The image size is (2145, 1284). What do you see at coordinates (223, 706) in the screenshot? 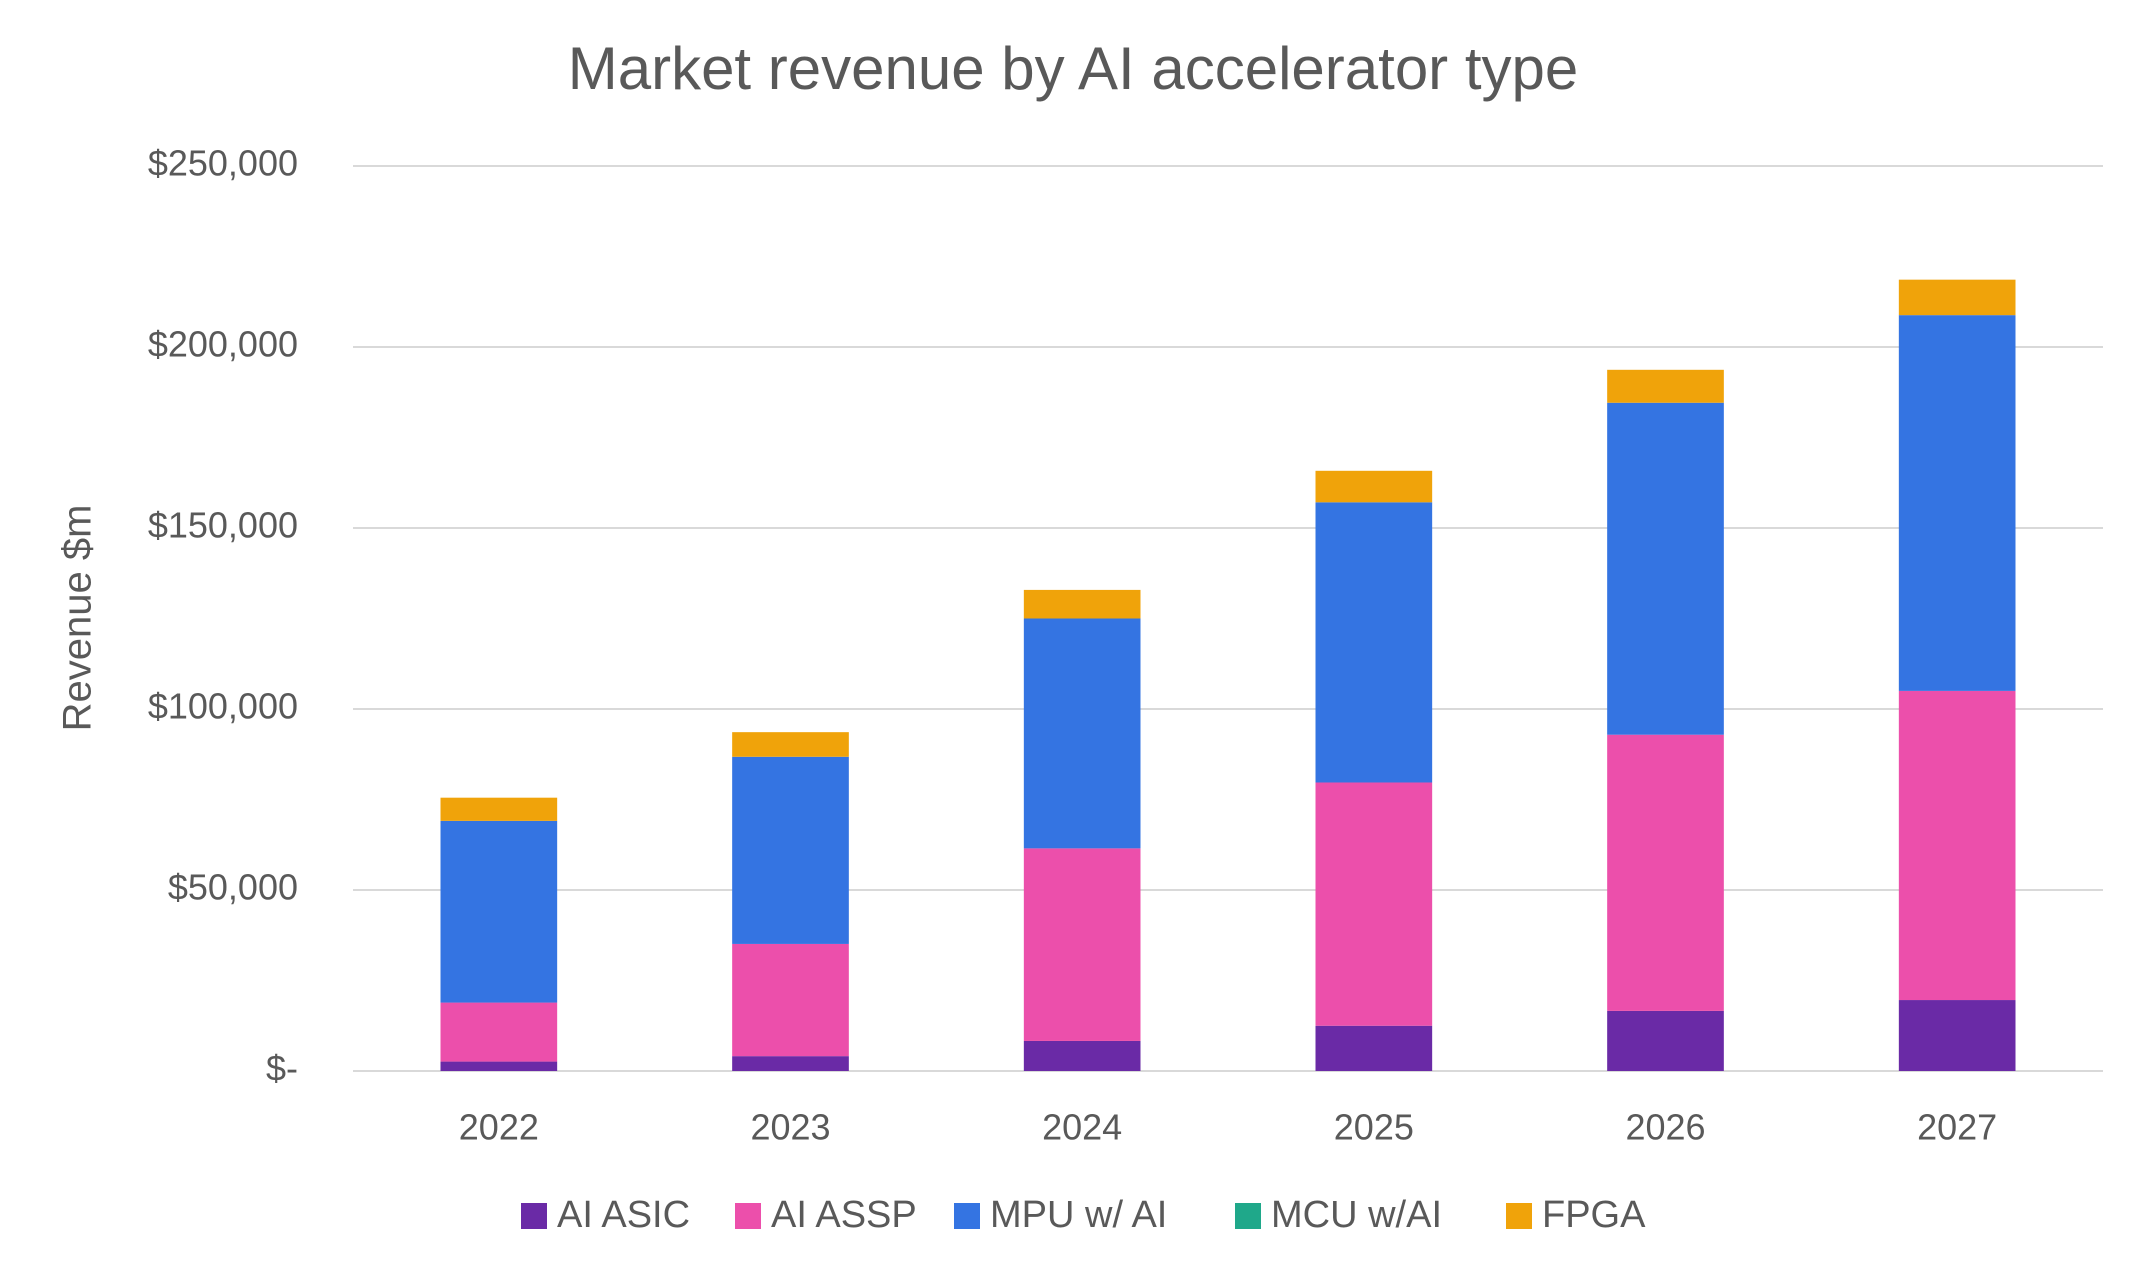
I see `y-tick-label: $100,000` at bounding box center [223, 706].